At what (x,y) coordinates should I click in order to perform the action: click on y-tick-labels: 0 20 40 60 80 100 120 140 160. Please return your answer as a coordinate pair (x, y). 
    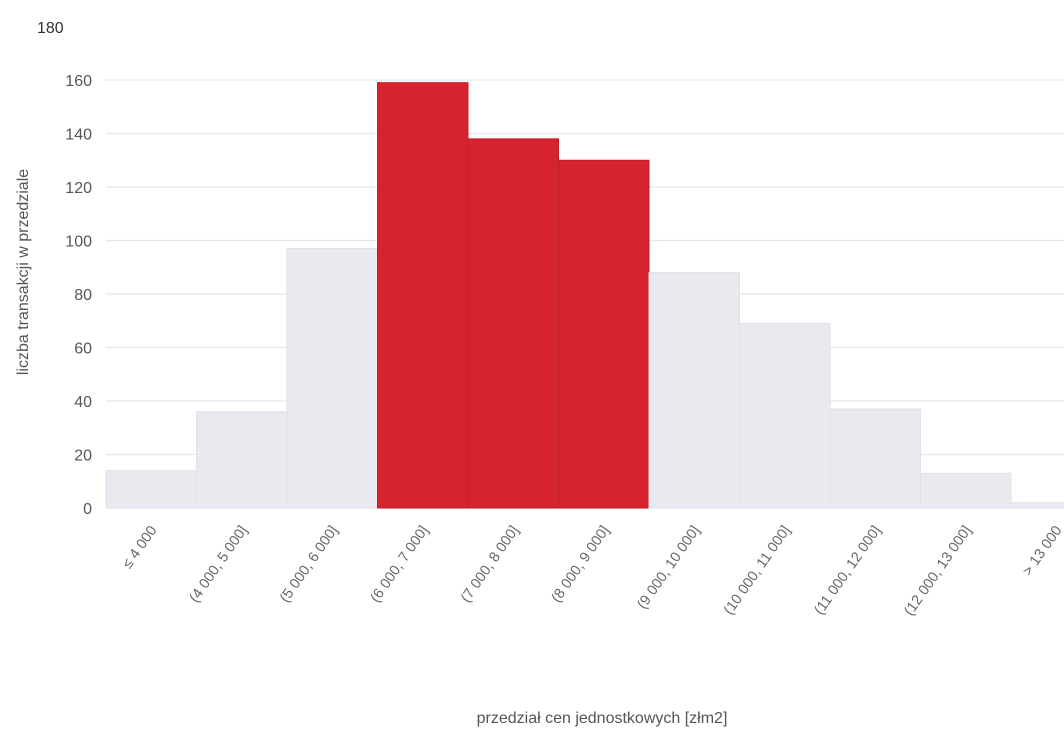
    Looking at the image, I should click on (78, 295).